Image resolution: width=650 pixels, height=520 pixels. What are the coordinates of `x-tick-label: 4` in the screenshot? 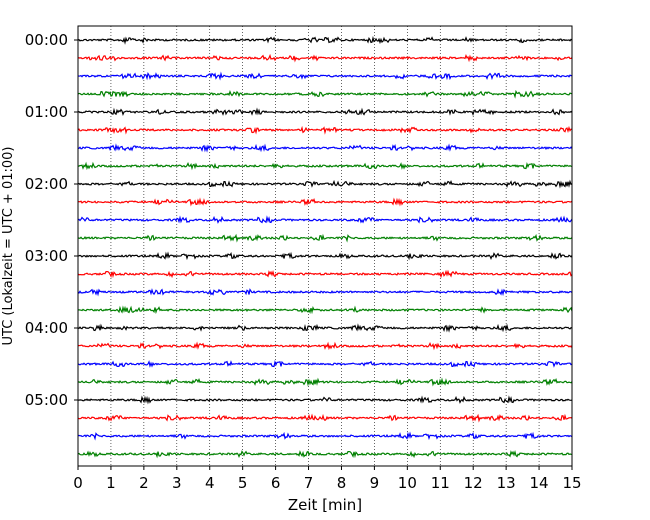 It's located at (210, 483).